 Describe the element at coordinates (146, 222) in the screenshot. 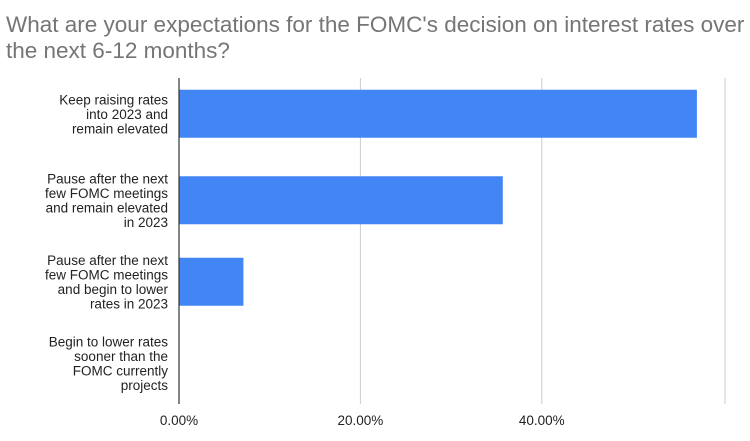

I see `category-label-1-3: in 2023` at that location.